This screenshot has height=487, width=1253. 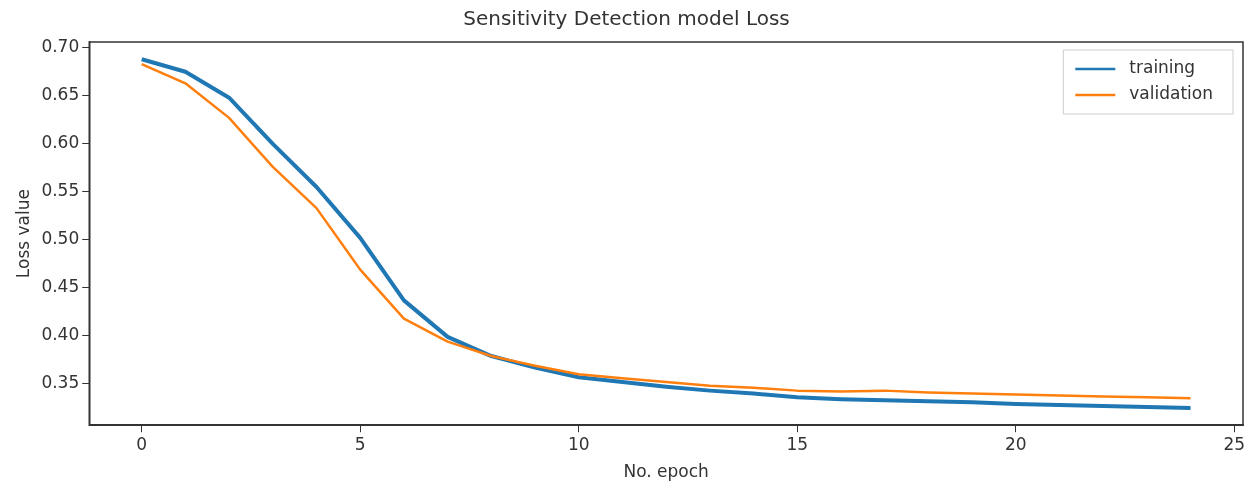 I want to click on x-tick-label: 5, so click(x=360, y=443).